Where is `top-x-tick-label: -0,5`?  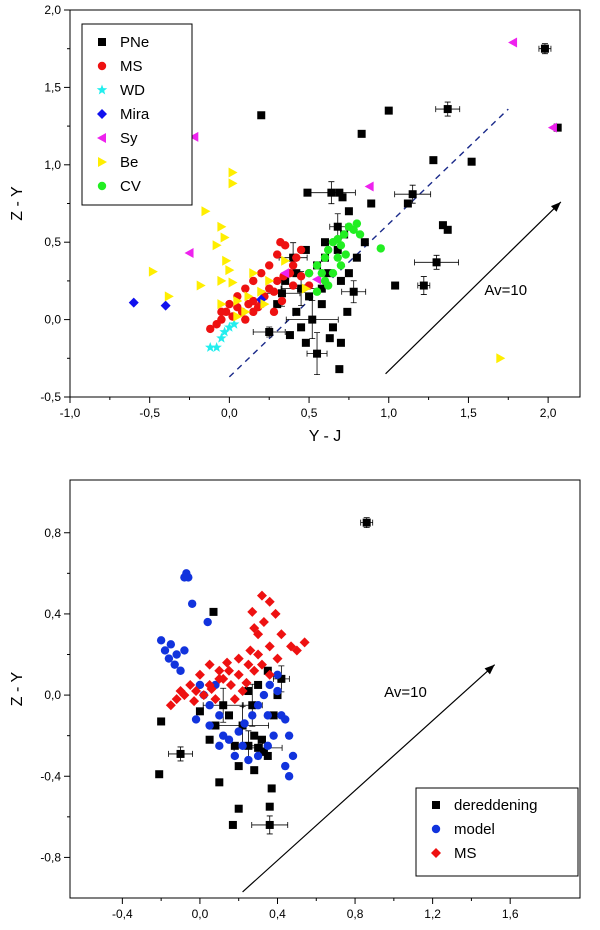
top-x-tick-label: -0,5 is located at coordinates (149, 413).